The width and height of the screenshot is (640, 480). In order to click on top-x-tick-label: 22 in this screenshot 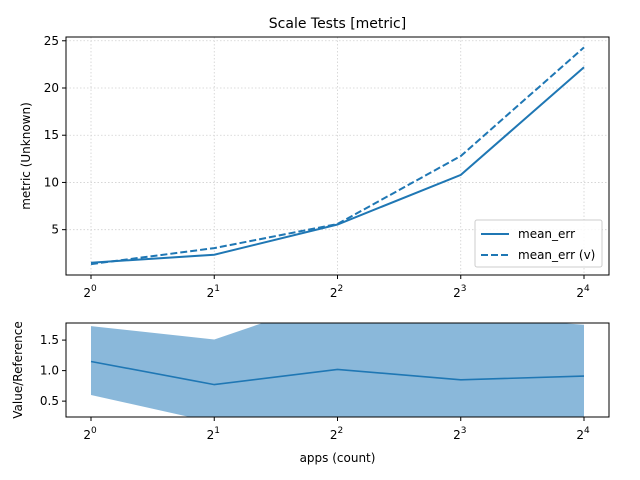, I will do `click(336, 292)`.